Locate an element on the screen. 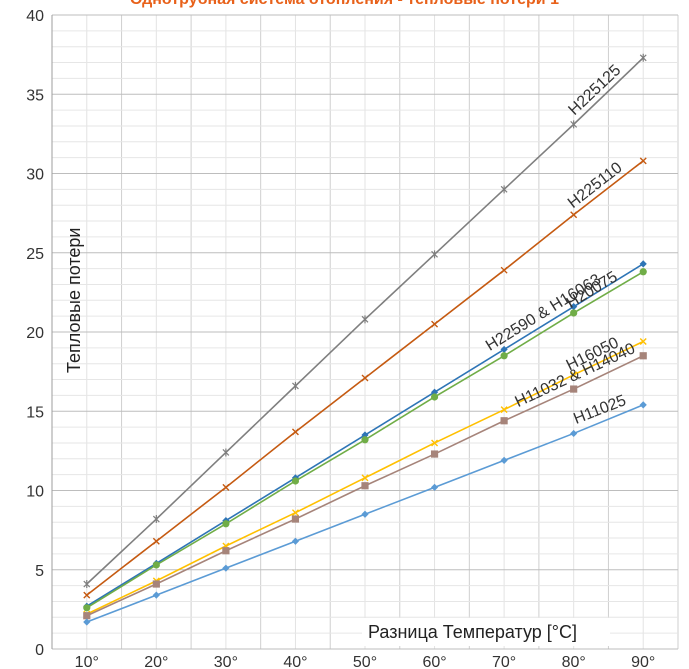  x-tick-label: 30° is located at coordinates (226, 661).